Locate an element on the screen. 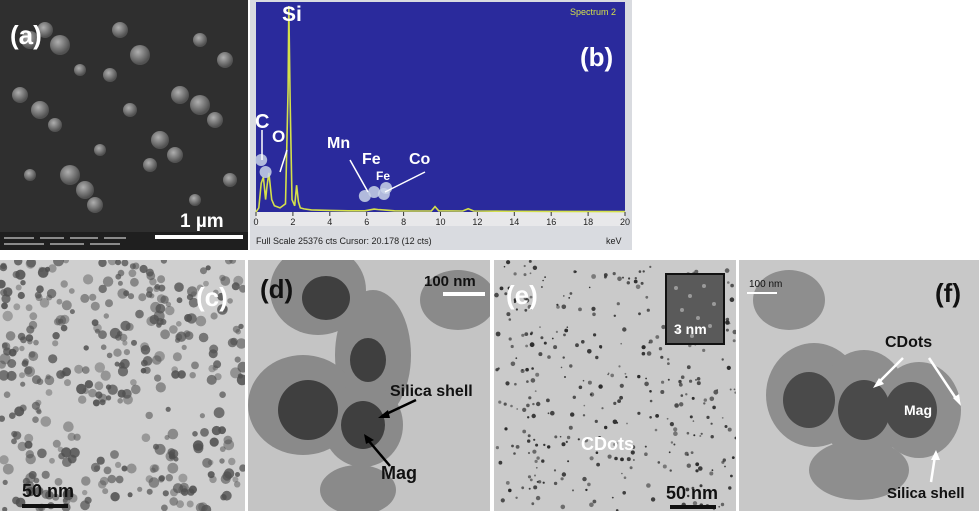 The height and width of the screenshot is (511, 979). peak-label-fe-1: Fe is located at coordinates (371, 159).